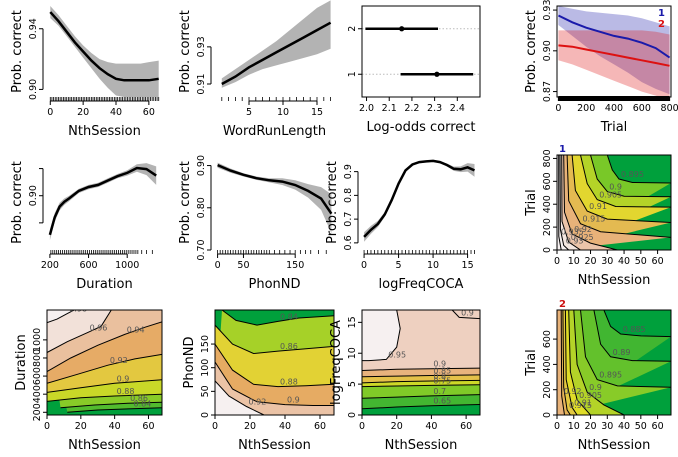 The height and width of the screenshot is (457, 678). What do you see at coordinates (575, 240) in the screenshot?
I see `contour-label: 0.93` at bounding box center [575, 240].